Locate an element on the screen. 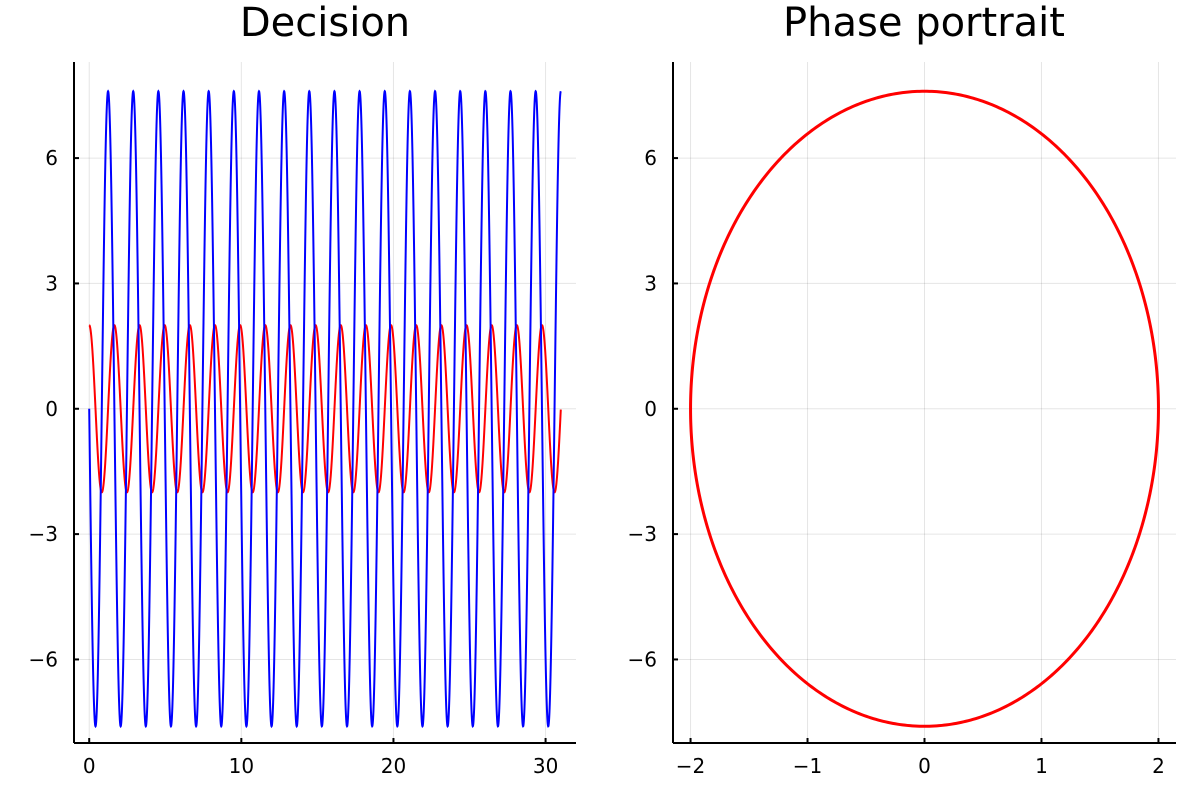  x-tick-label: 10 is located at coordinates (241, 766).